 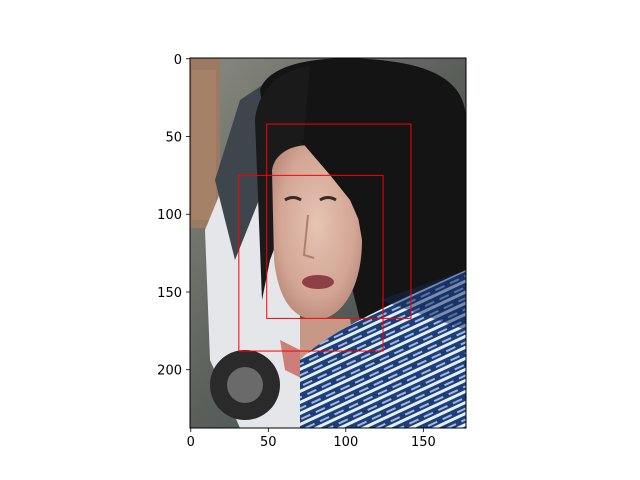 I want to click on x-tick-label-50: 50, so click(x=268, y=442).